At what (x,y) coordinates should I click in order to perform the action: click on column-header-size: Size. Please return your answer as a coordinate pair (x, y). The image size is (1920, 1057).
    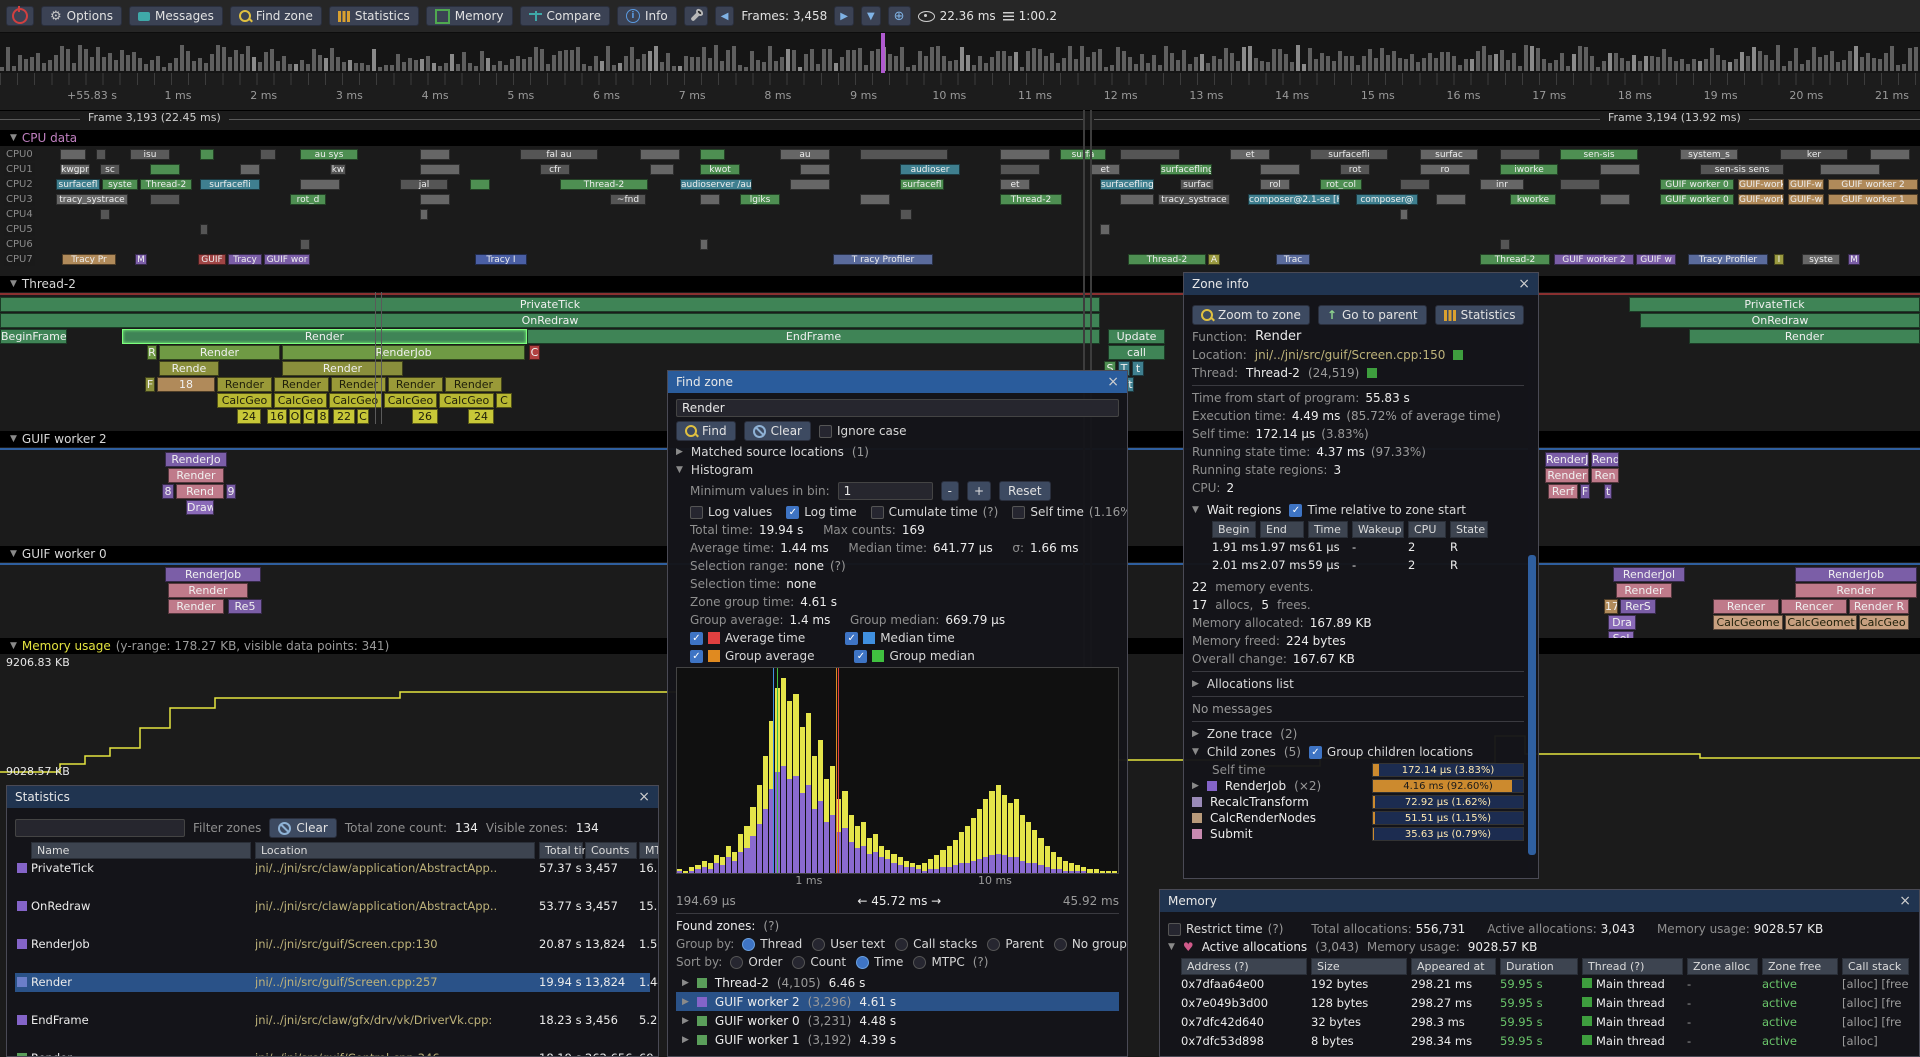
    Looking at the image, I should click on (1359, 966).